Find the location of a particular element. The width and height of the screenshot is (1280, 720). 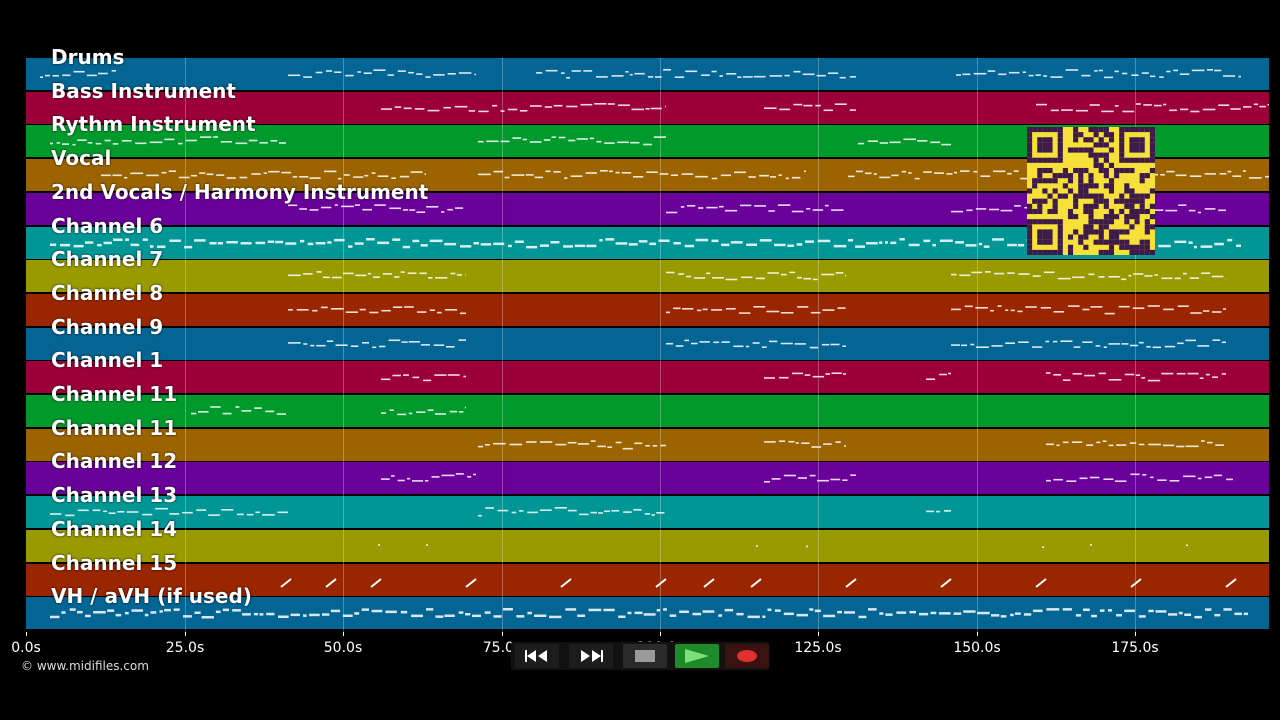

fast-forward-button is located at coordinates (591, 656).